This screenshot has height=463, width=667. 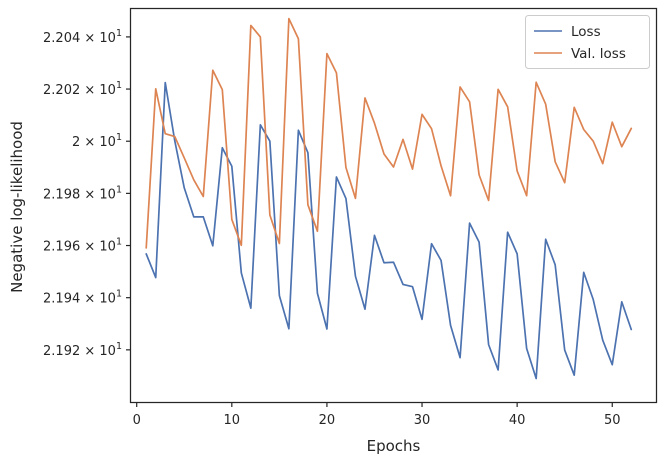 What do you see at coordinates (586, 32) in the screenshot?
I see `legend-label-loss: Loss` at bounding box center [586, 32].